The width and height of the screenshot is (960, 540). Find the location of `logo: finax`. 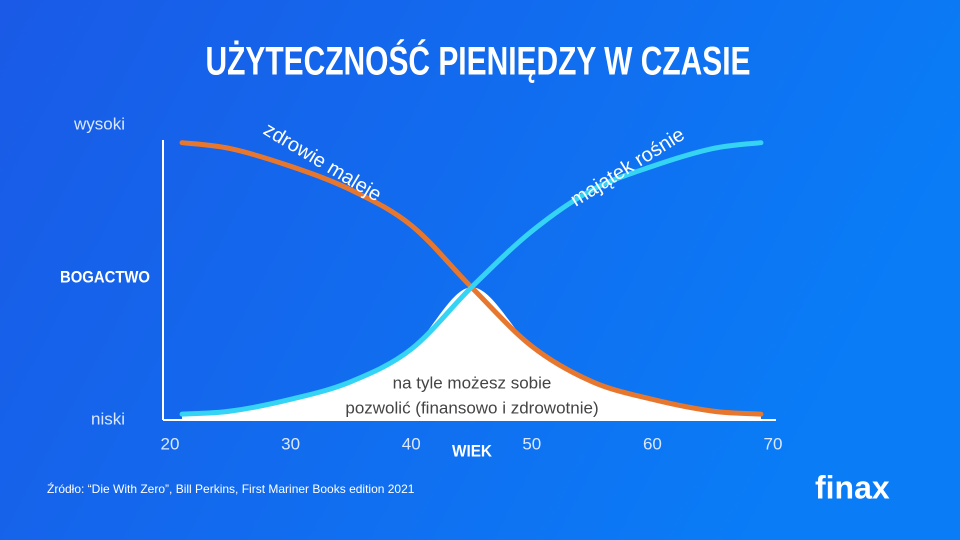

logo: finax is located at coordinates (852, 487).